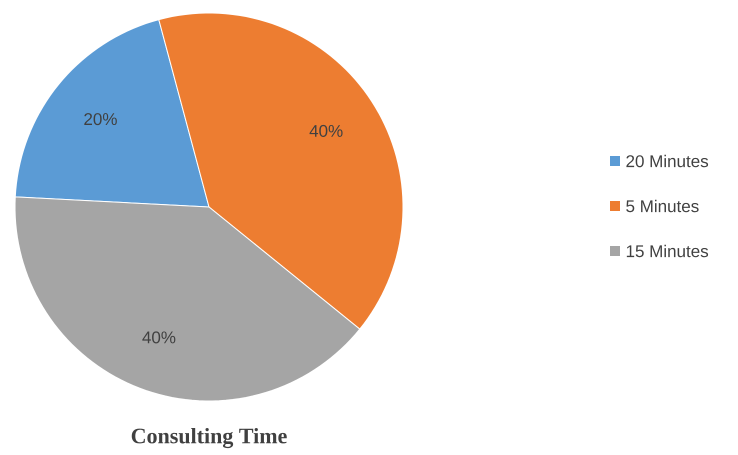  I want to click on text: Consulting Time, so click(209, 438).